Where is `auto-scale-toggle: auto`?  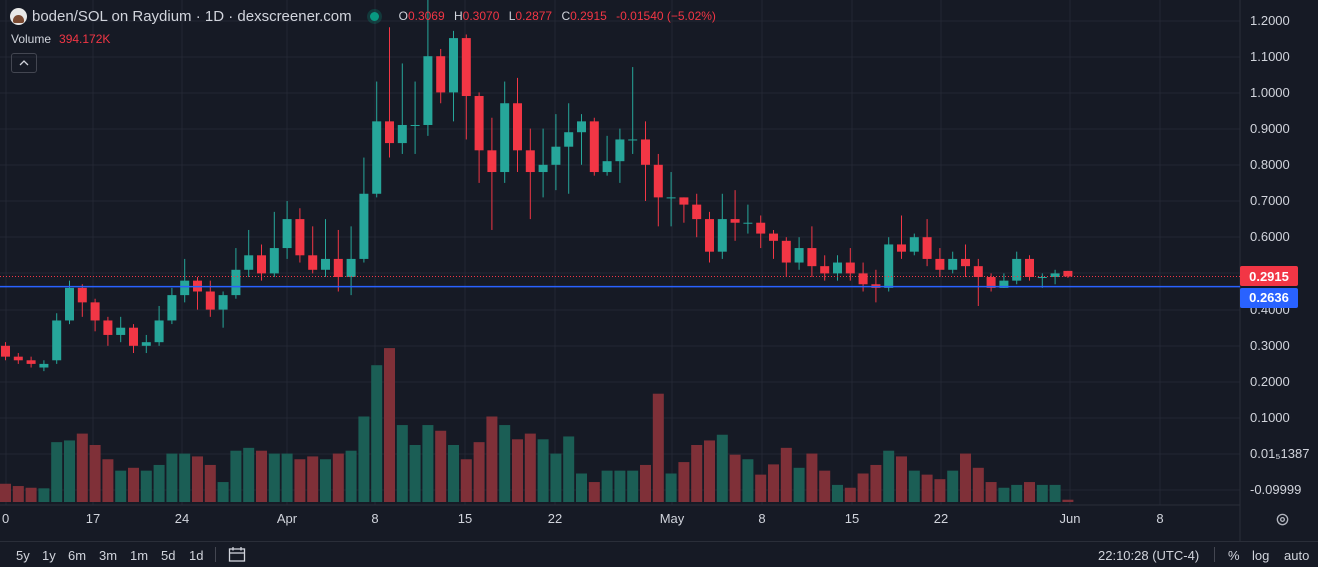 auto-scale-toggle: auto is located at coordinates (1297, 555).